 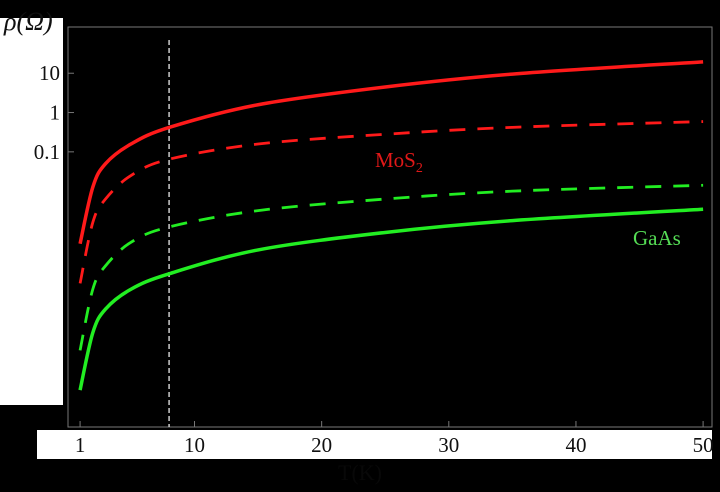 What do you see at coordinates (28, 21) in the screenshot?
I see `y-axis-label: ρ(Ω)` at bounding box center [28, 21].